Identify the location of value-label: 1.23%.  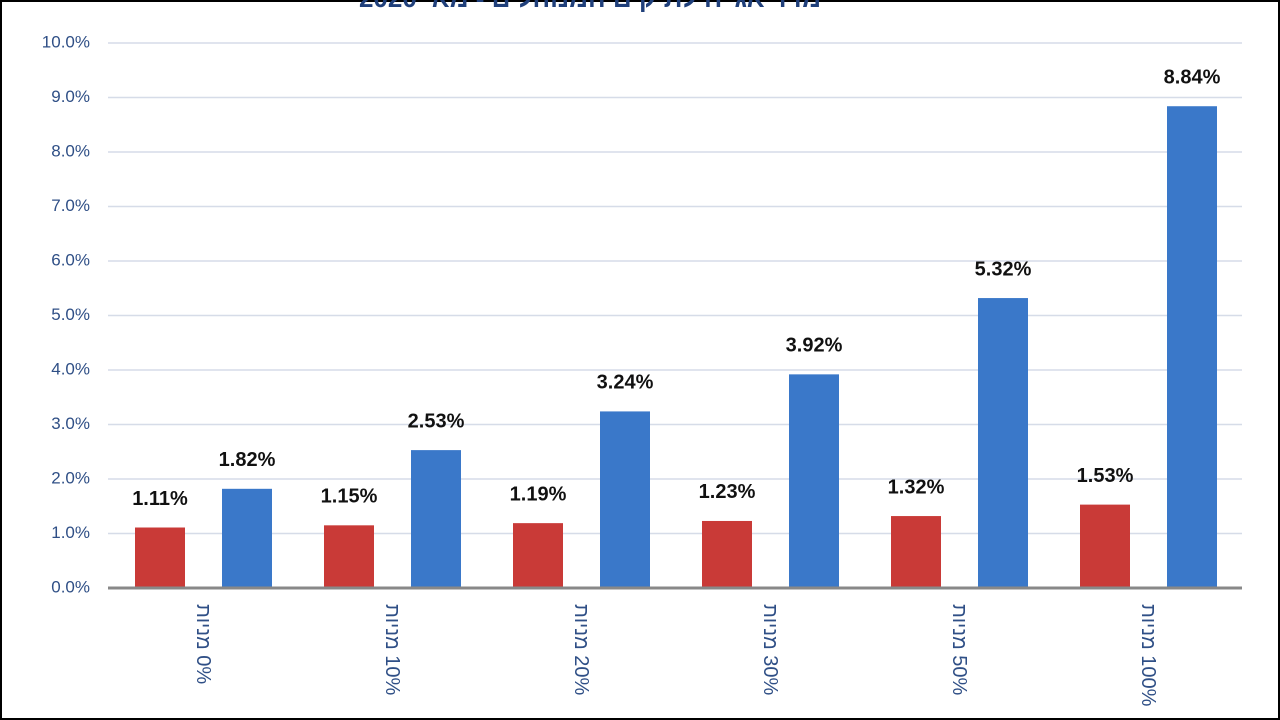
(727, 492).